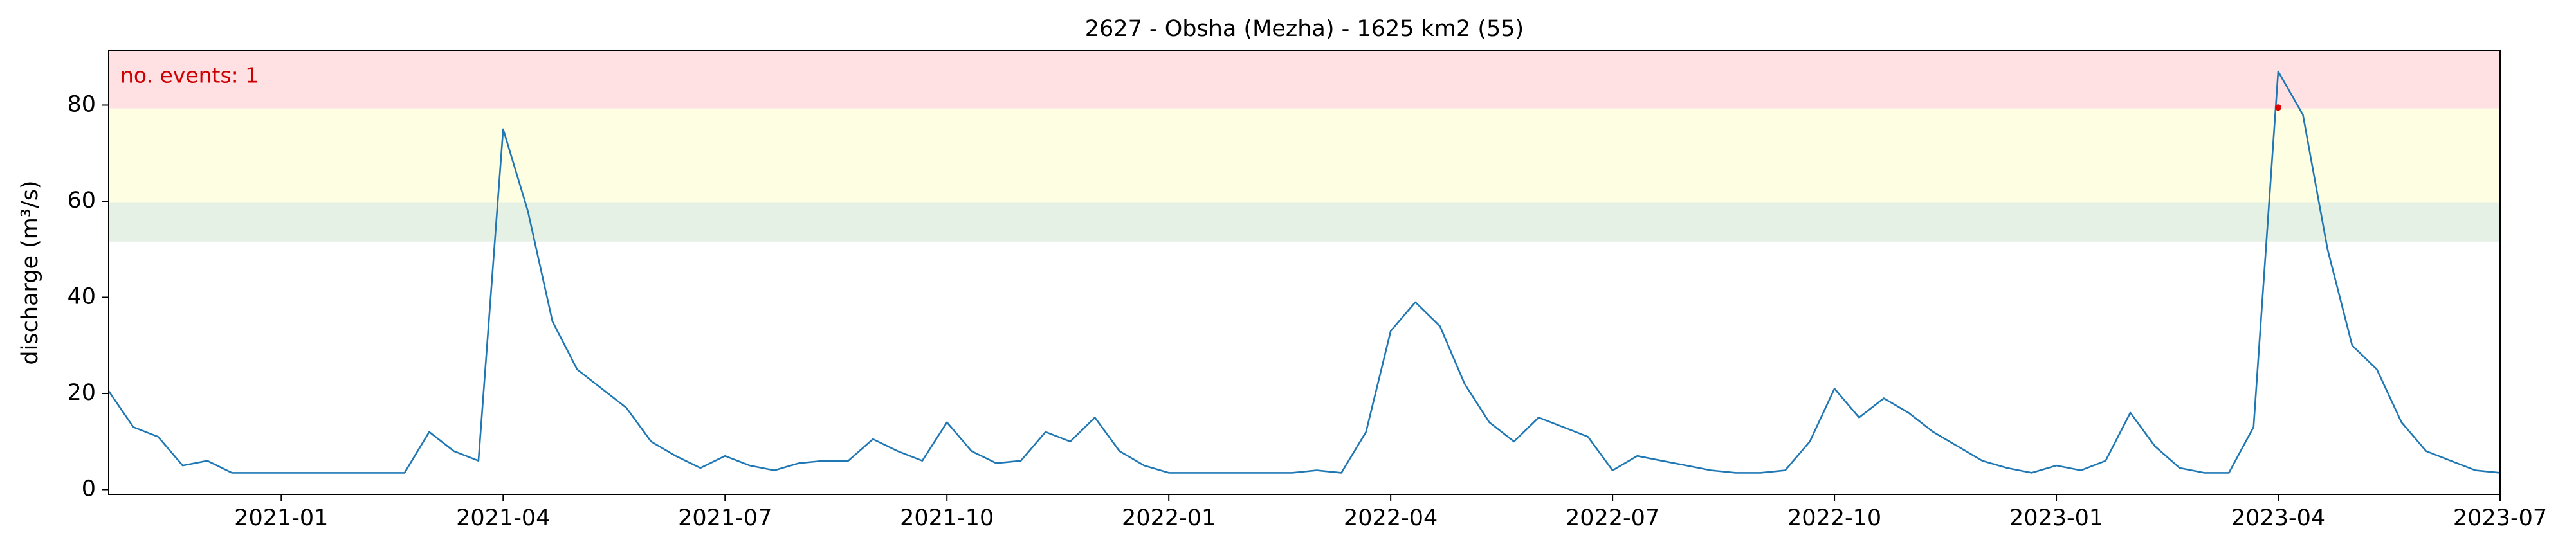 The height and width of the screenshot is (560, 2576). Describe the element at coordinates (725, 518) in the screenshot. I see `x-tick-label: 2021-07` at that location.